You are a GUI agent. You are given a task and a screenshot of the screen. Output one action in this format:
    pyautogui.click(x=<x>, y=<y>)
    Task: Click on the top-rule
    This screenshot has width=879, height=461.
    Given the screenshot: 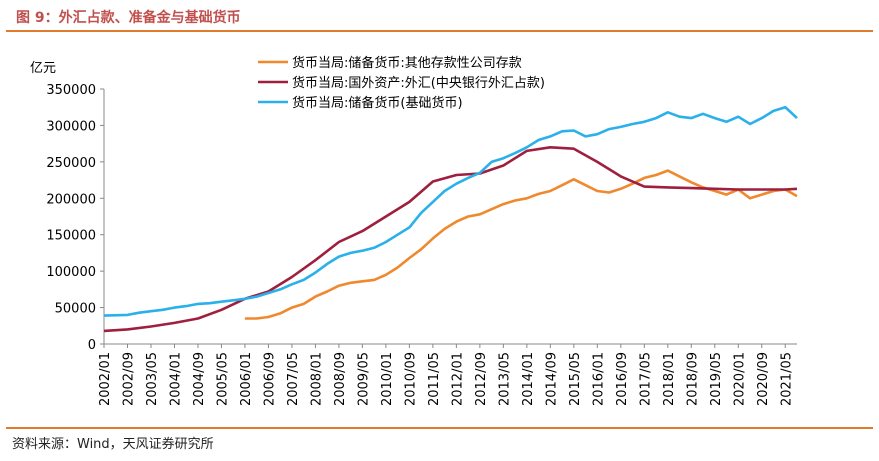 What is the action you would take?
    pyautogui.click(x=439, y=31)
    